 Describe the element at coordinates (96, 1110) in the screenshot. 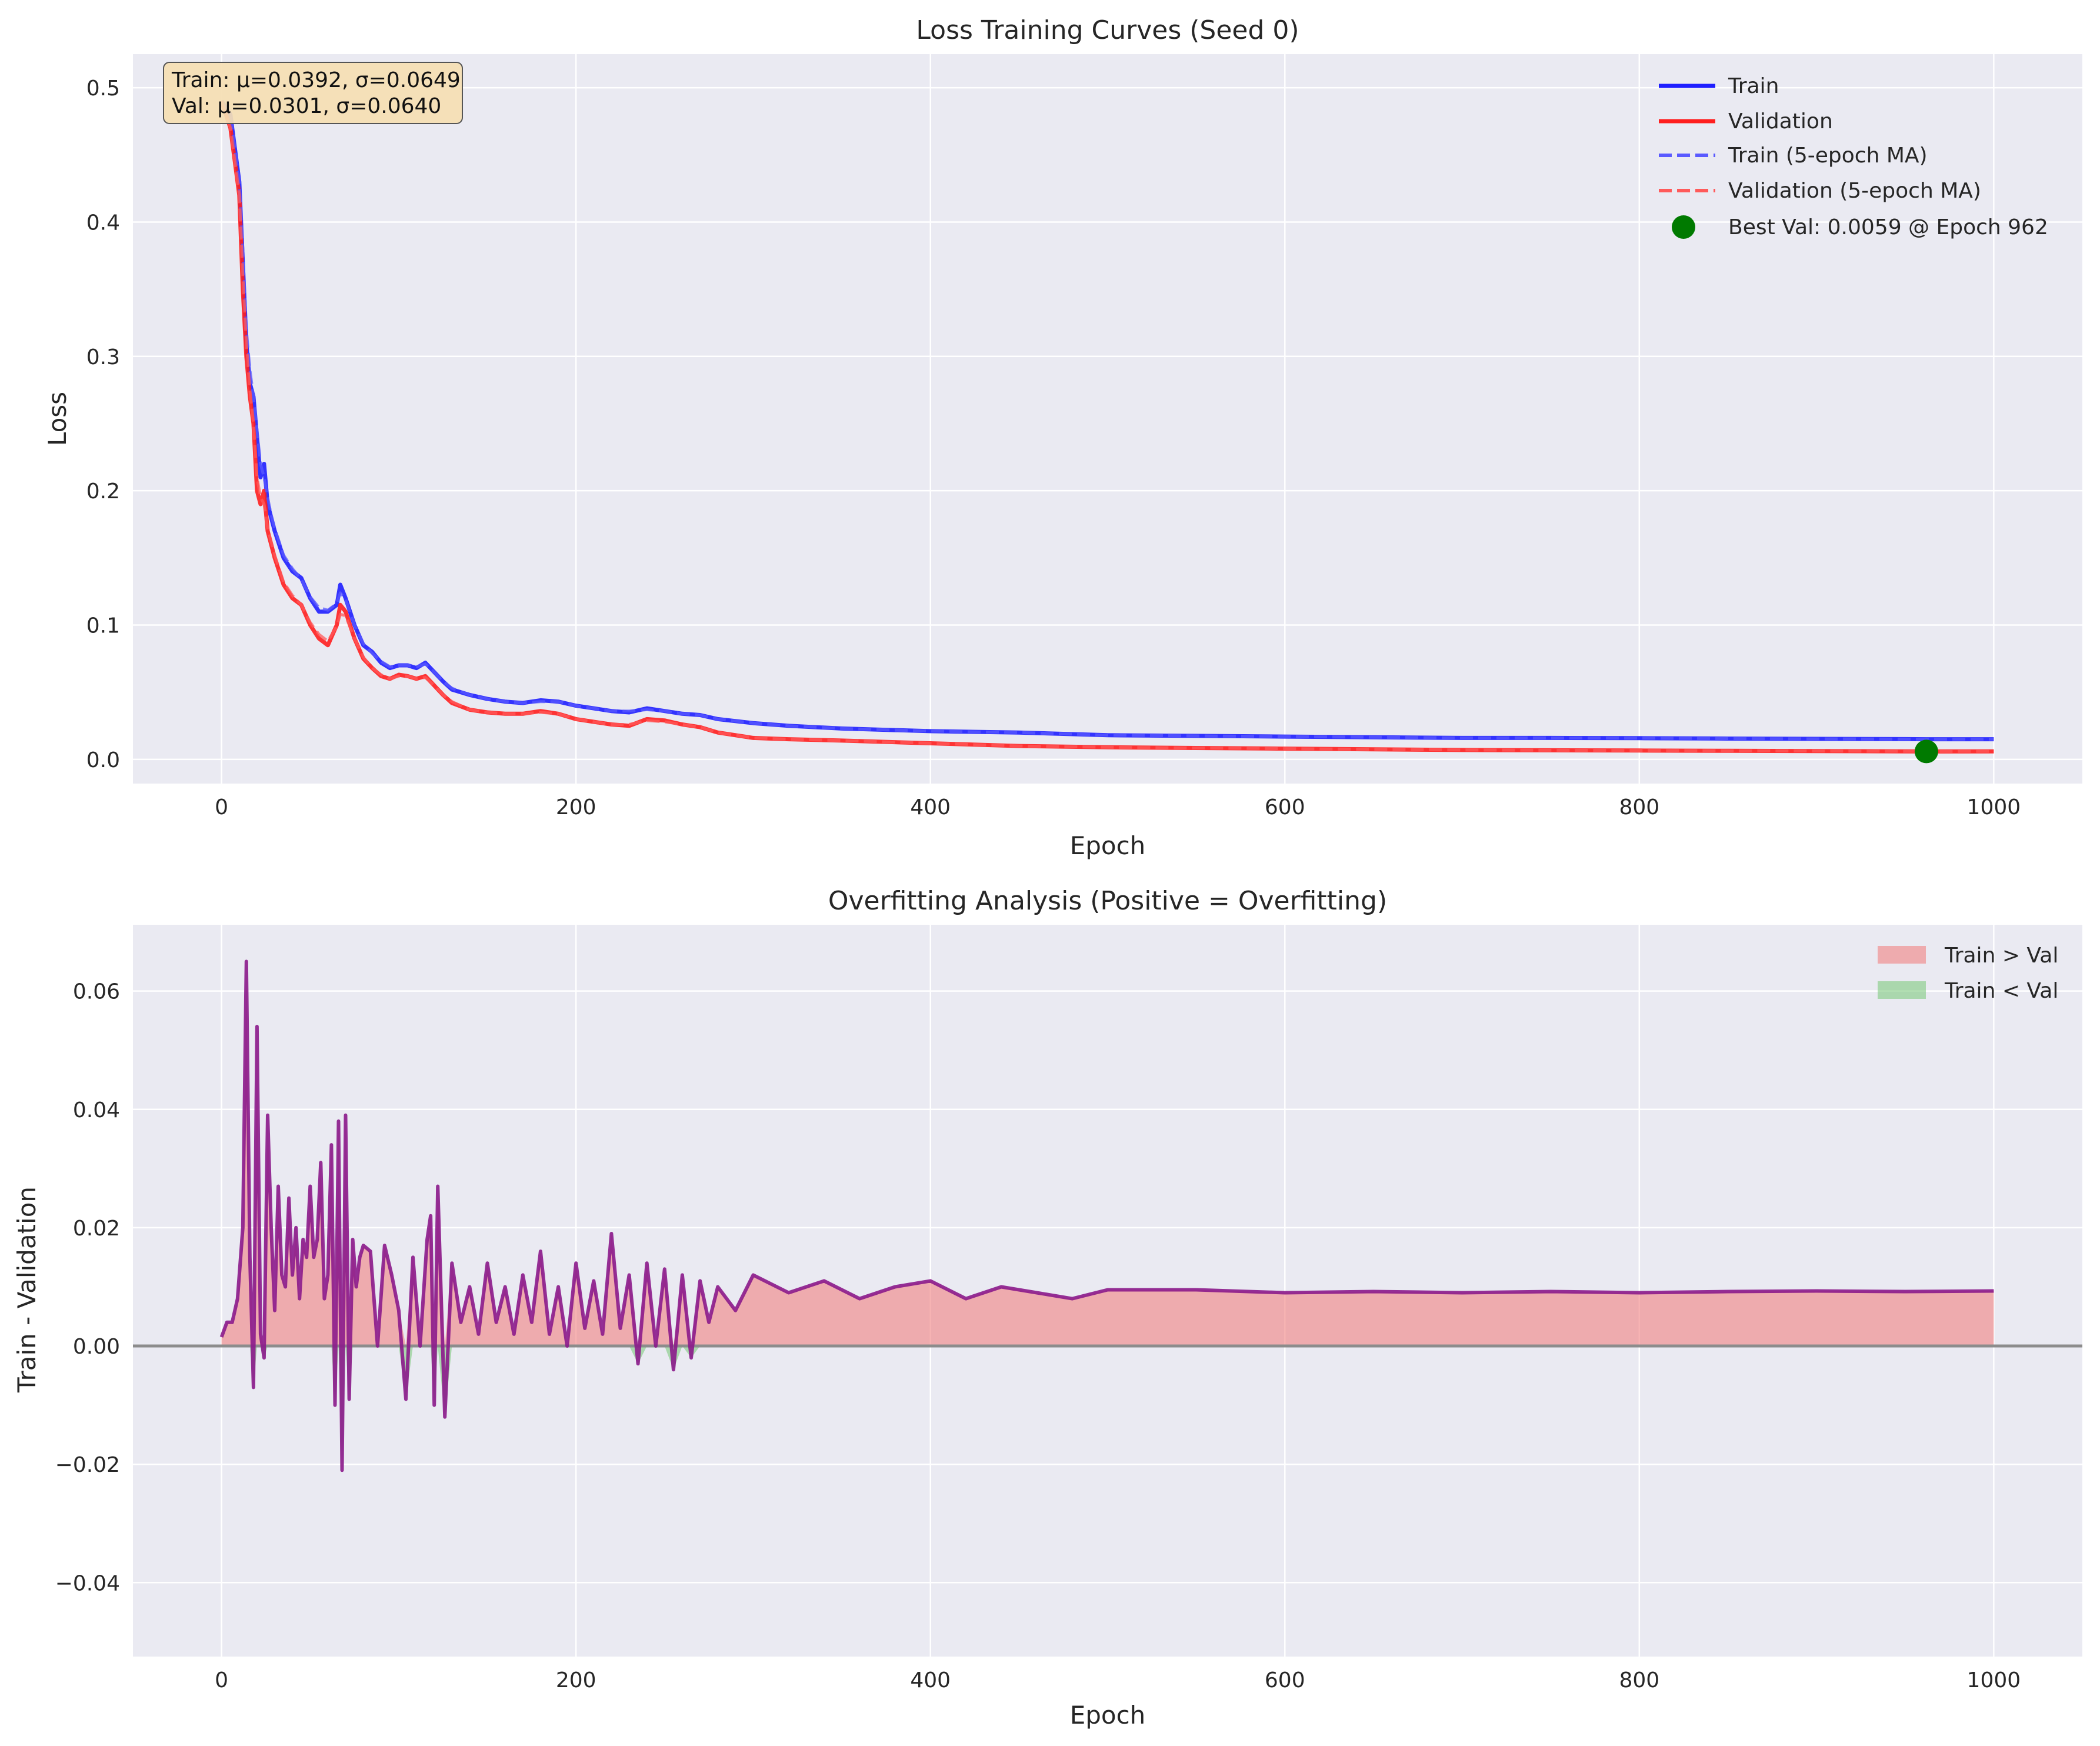

I see `y-tick-label: 0.04` at that location.